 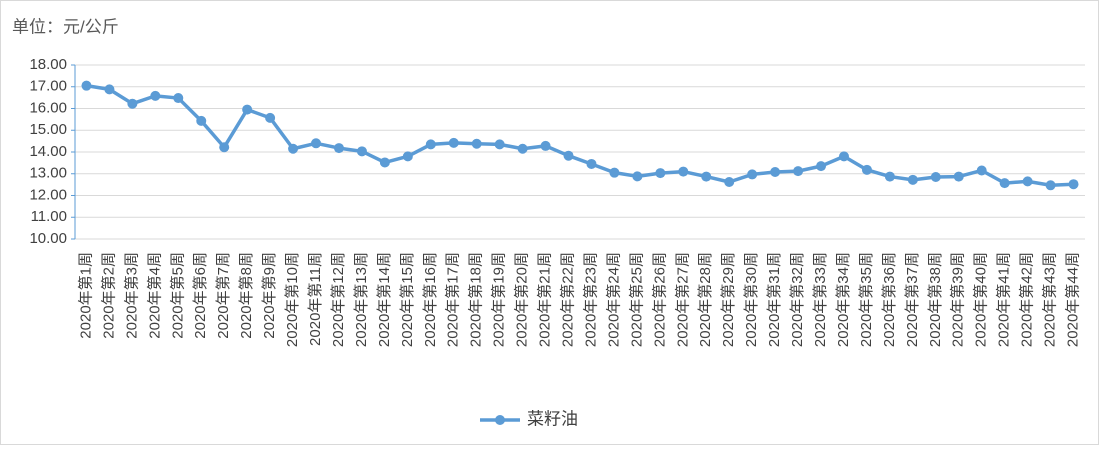 I want to click on x-tick-label: 2020年第12周, so click(x=338, y=299).